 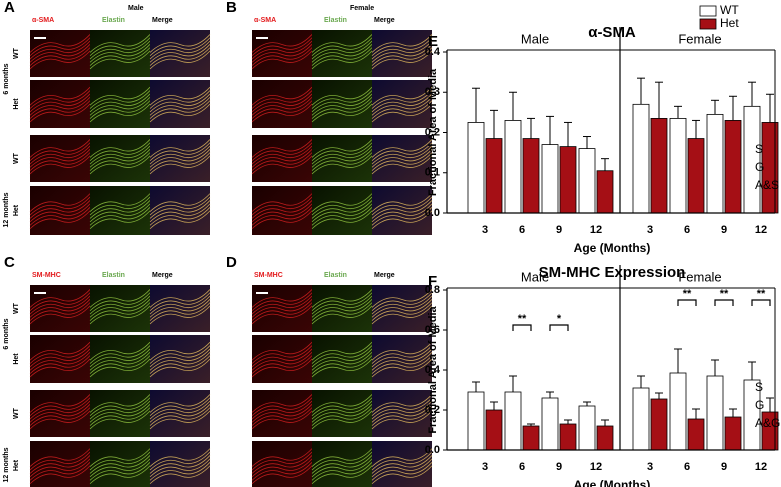 What do you see at coordinates (433, 41) in the screenshot?
I see `chart-letter: E` at bounding box center [433, 41].